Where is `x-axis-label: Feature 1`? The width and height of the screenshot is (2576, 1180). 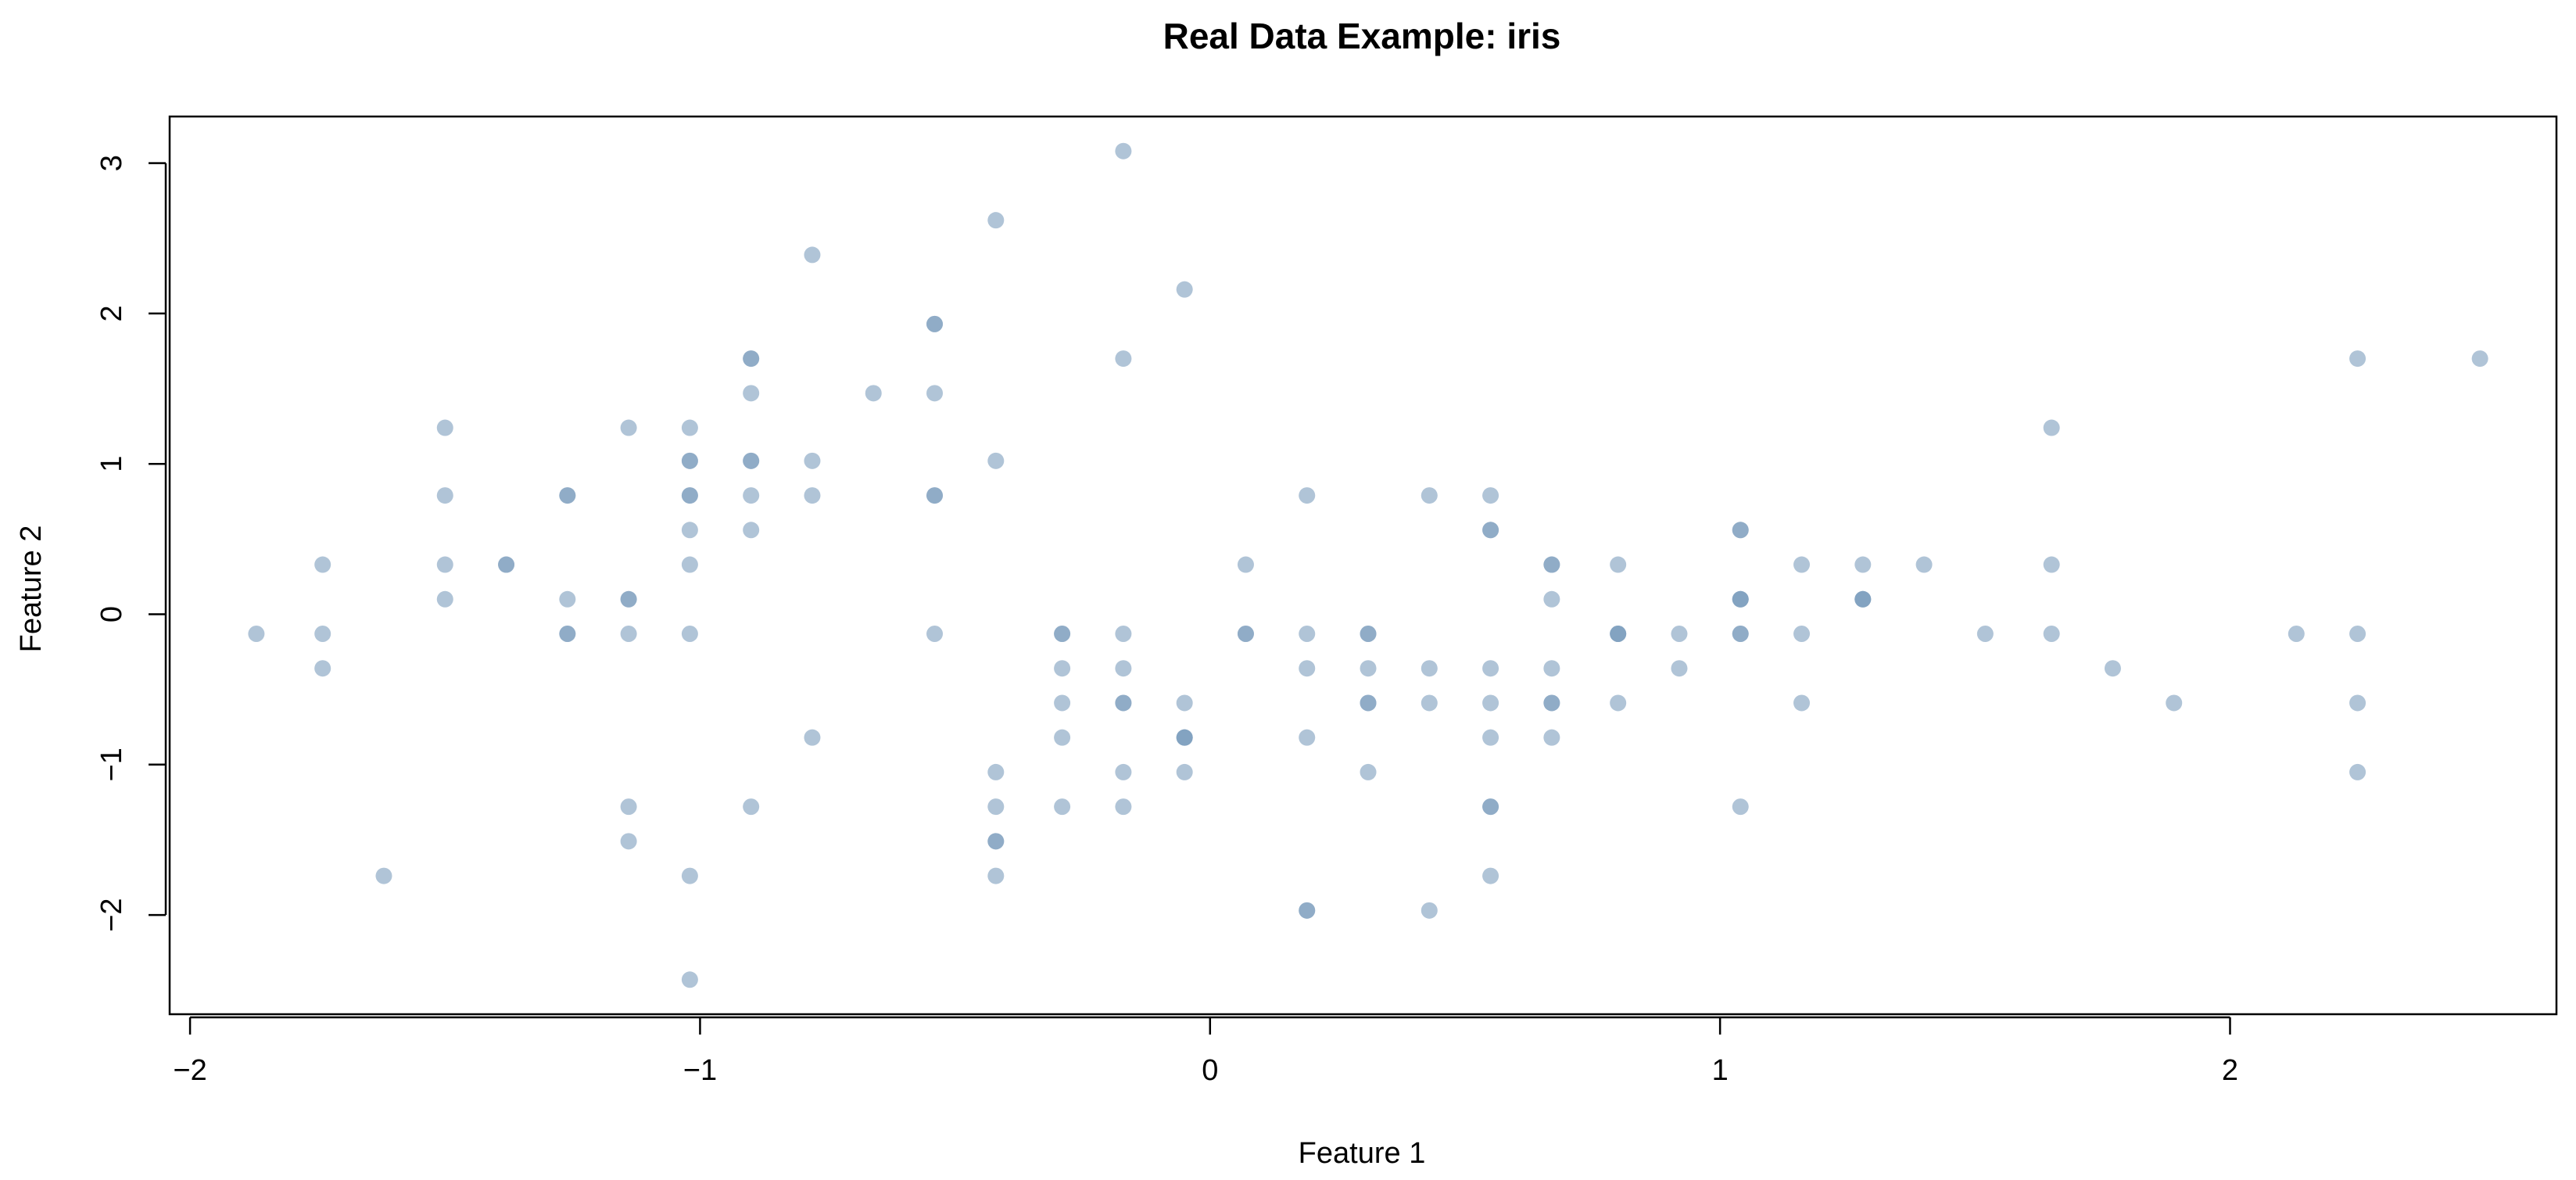 x-axis-label: Feature 1 is located at coordinates (1362, 1153).